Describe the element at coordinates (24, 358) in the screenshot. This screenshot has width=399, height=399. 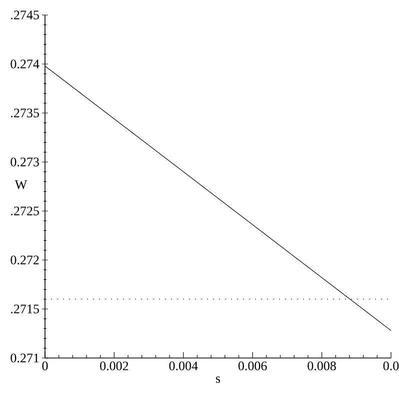
I see `y-tick-label: 0.271` at that location.